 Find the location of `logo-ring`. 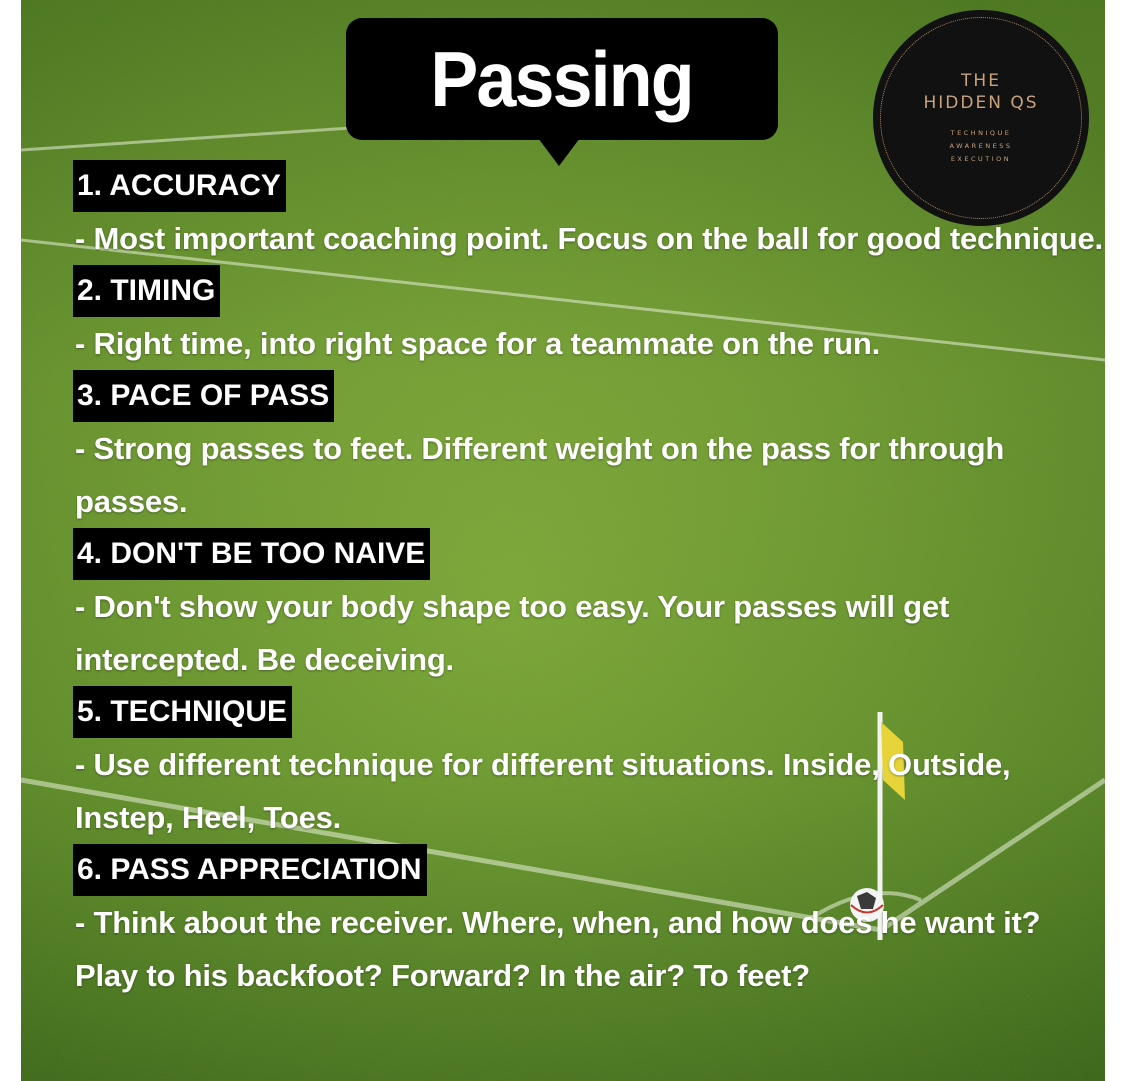

logo-ring is located at coordinates (981, 118).